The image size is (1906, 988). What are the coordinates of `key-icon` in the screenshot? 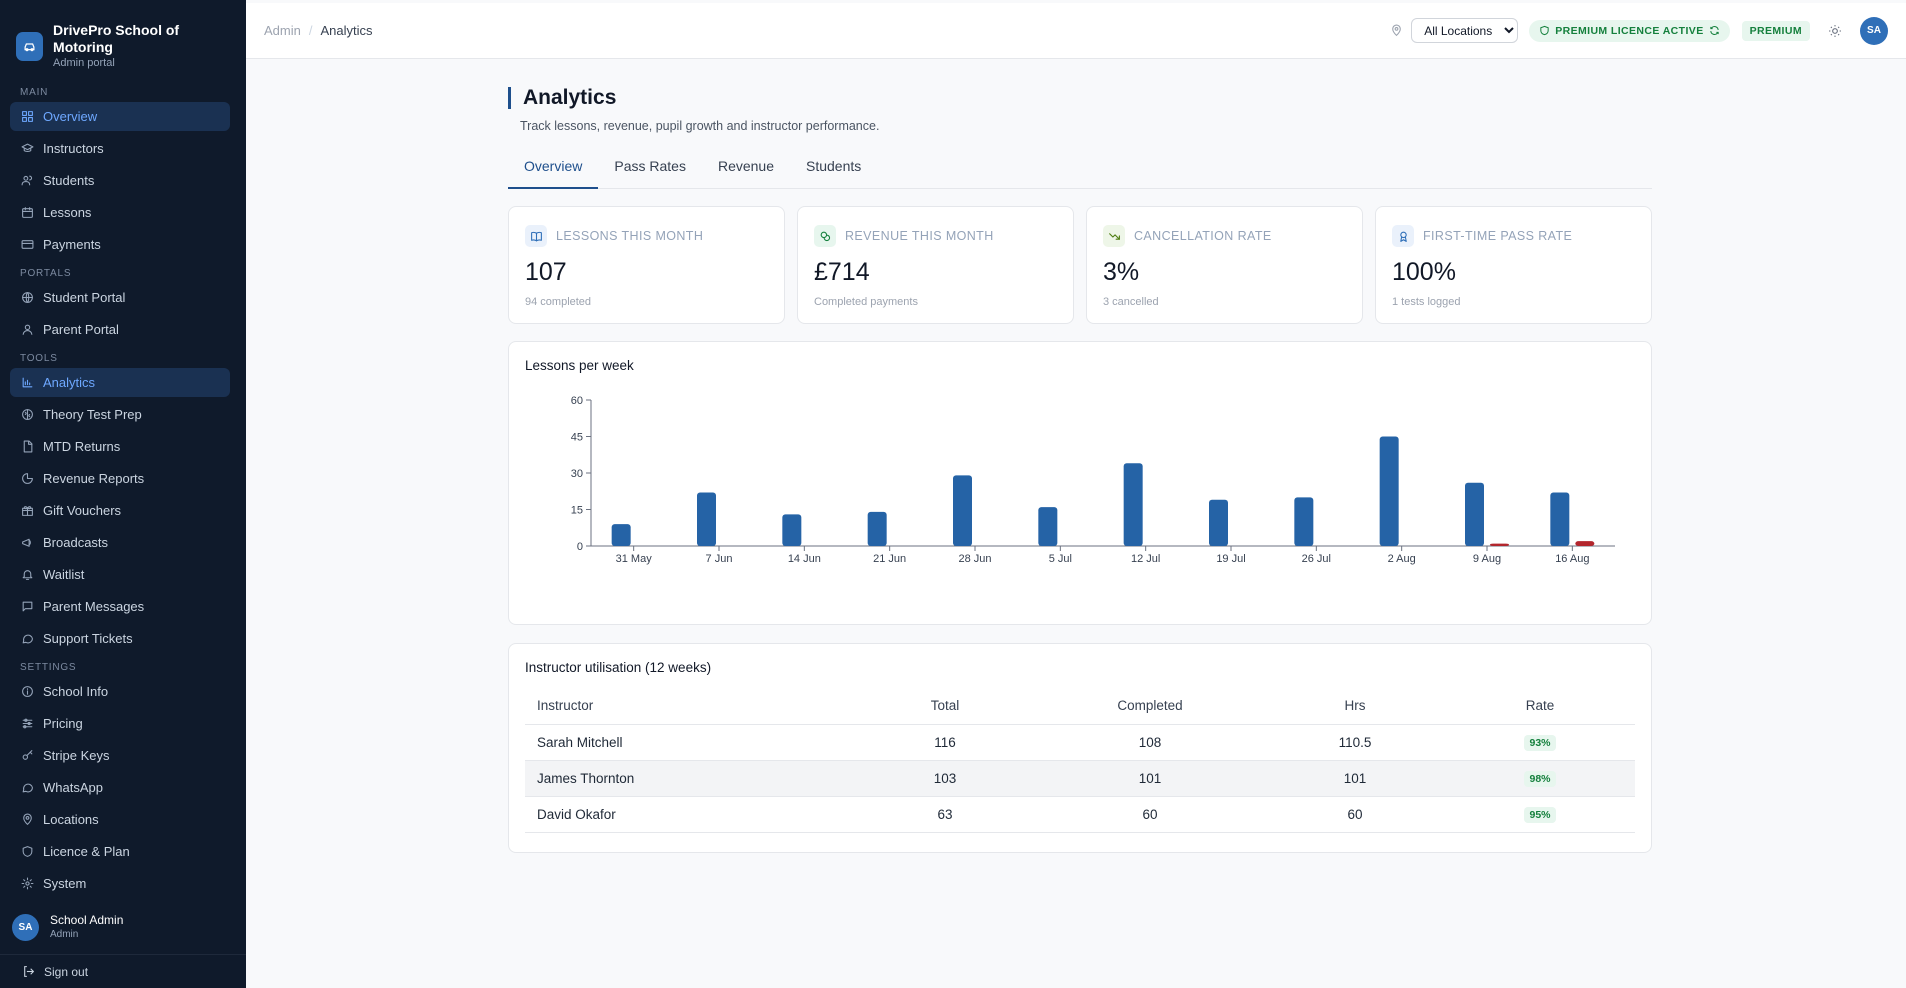 It's located at (27, 755).